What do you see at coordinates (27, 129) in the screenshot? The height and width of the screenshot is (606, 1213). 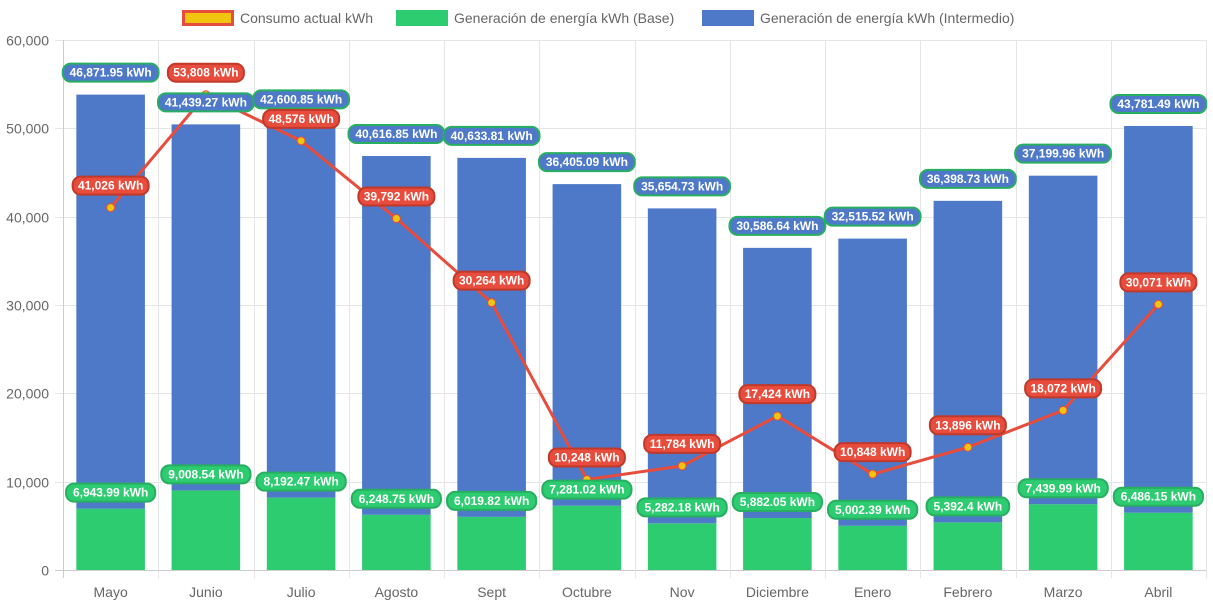 I see `y-tick-label: 50,000` at bounding box center [27, 129].